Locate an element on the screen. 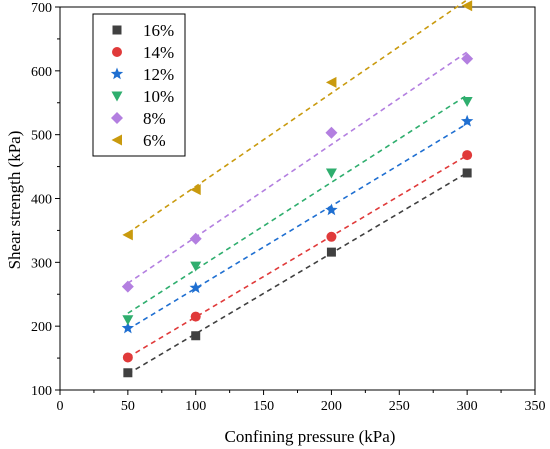 The width and height of the screenshot is (550, 449). legend-label: 12% is located at coordinates (158, 74).